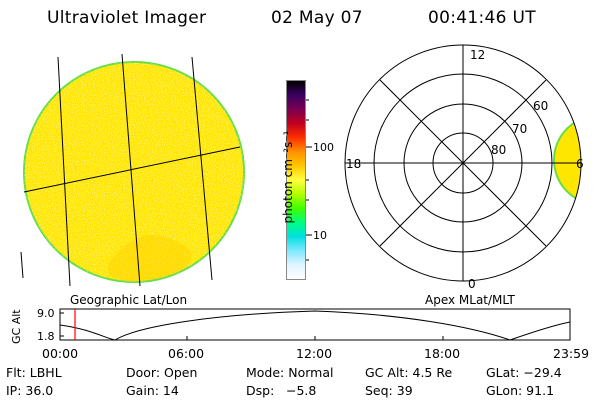 The width and height of the screenshot is (600, 400). Describe the element at coordinates (60, 353) in the screenshot. I see `time-tick-0: 00:00` at that location.